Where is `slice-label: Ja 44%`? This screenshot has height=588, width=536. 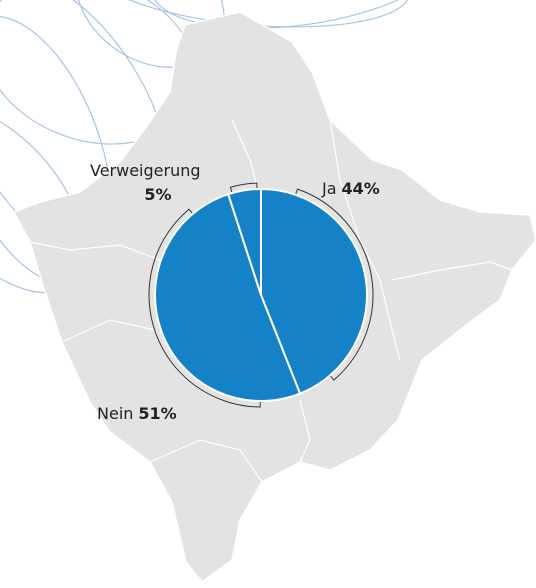 slice-label: Ja 44% is located at coordinates (350, 188).